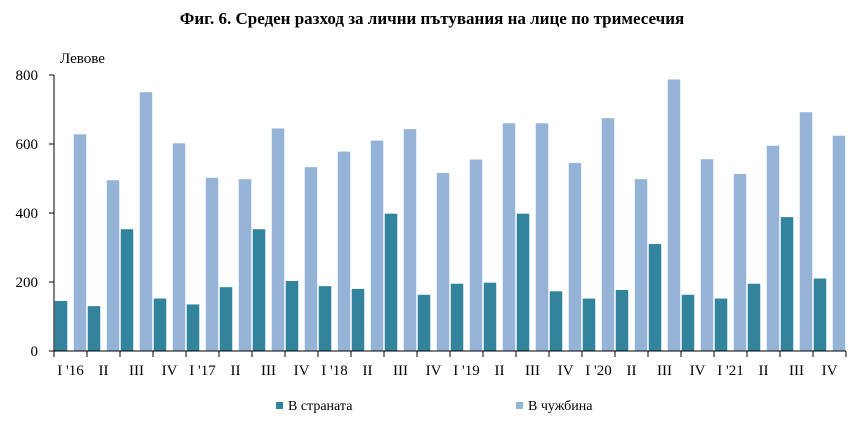 This screenshot has height=422, width=865. Describe the element at coordinates (35, 352) in the screenshot. I see `y-tick-label: 0` at that location.